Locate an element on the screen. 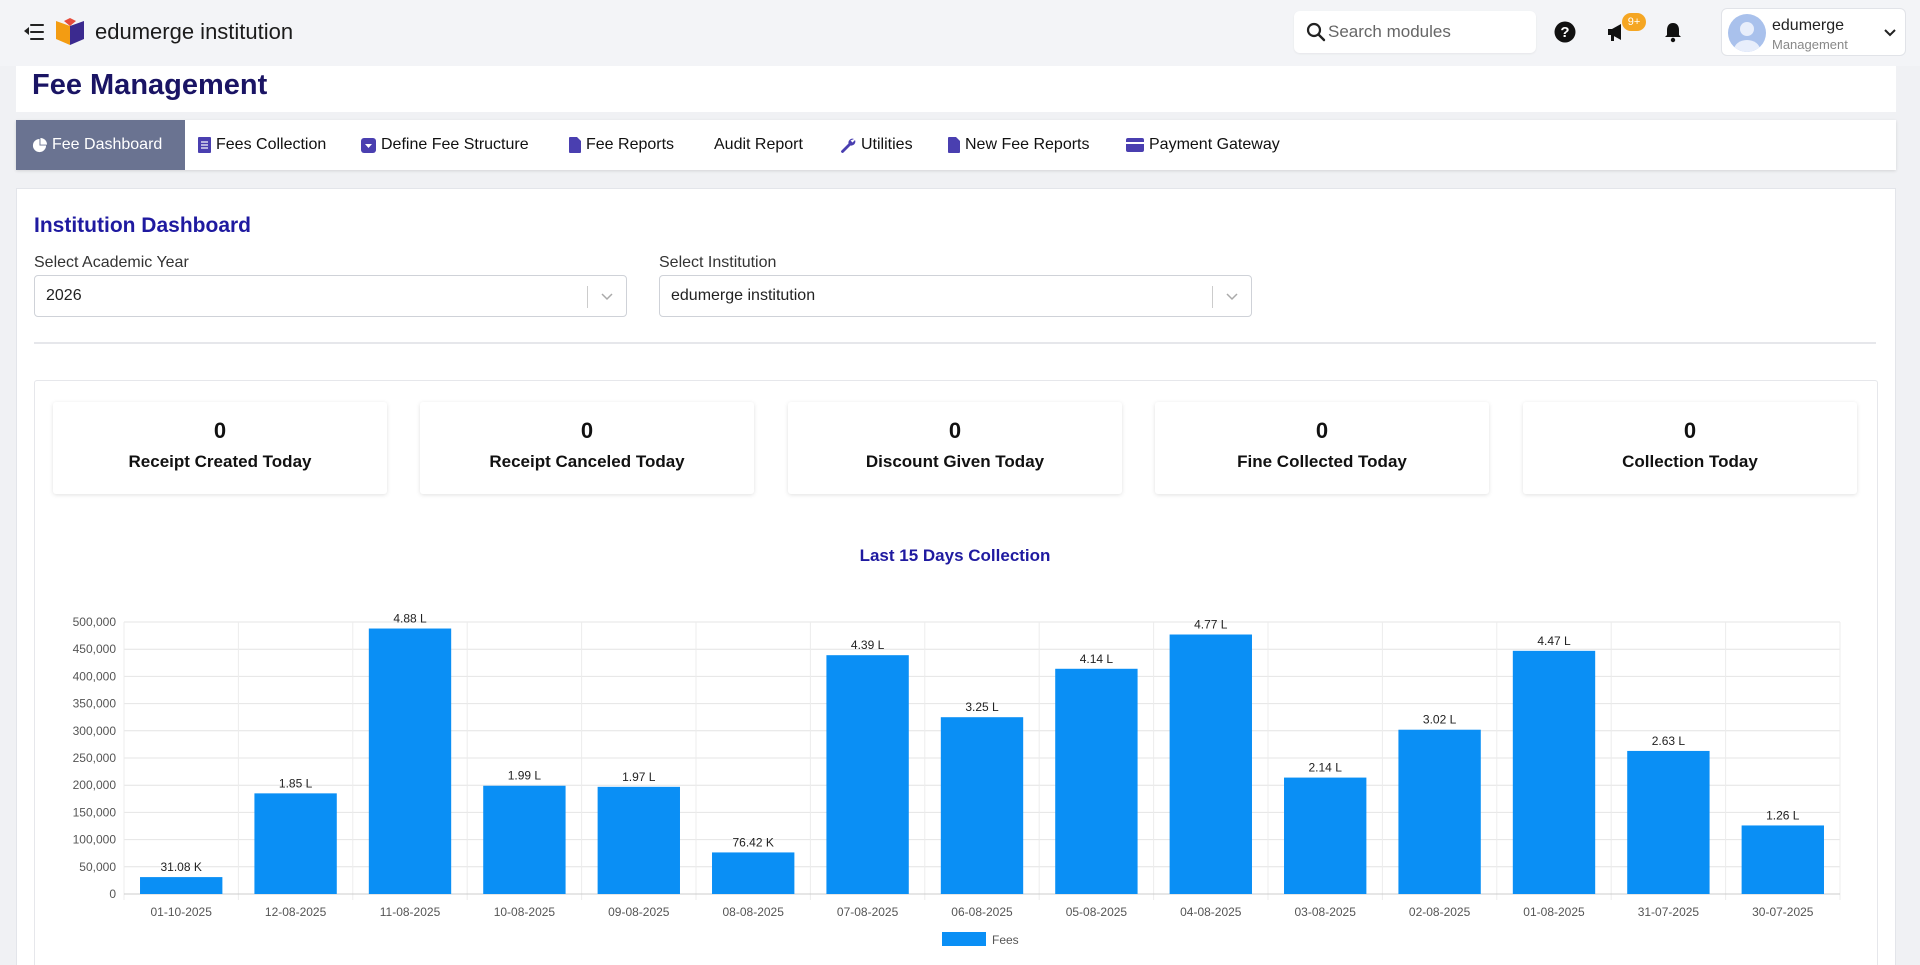 The width and height of the screenshot is (1920, 965). help-icon: ? is located at coordinates (1565, 32).